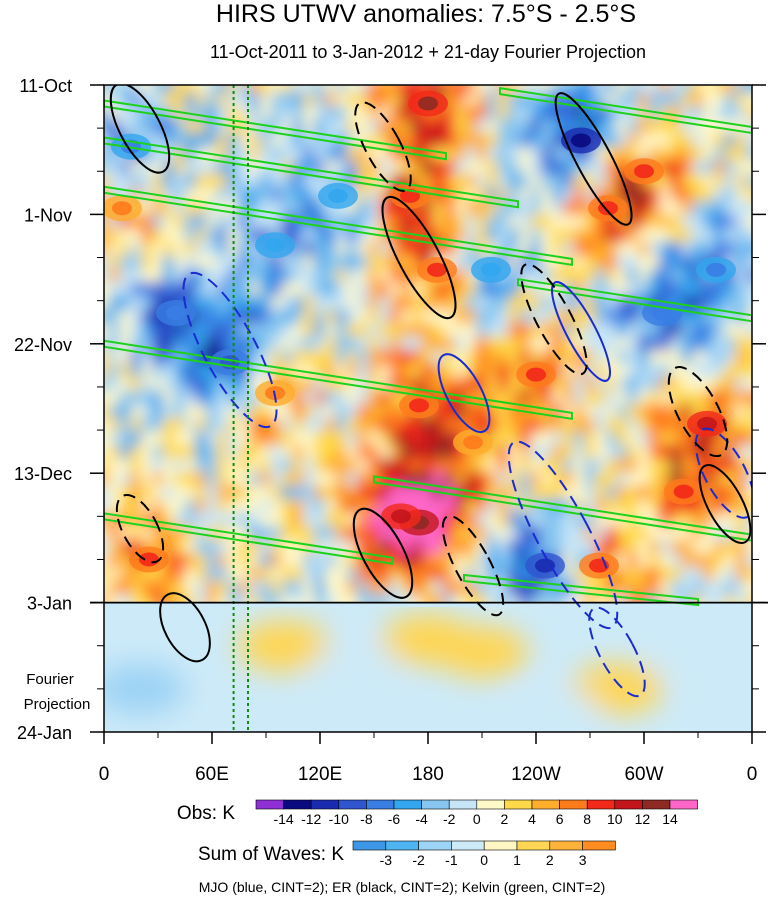 Image resolution: width=772 pixels, height=899 pixels. Describe the element at coordinates (48, 215) in the screenshot. I see `y-tick-label: 1-Nov` at that location.